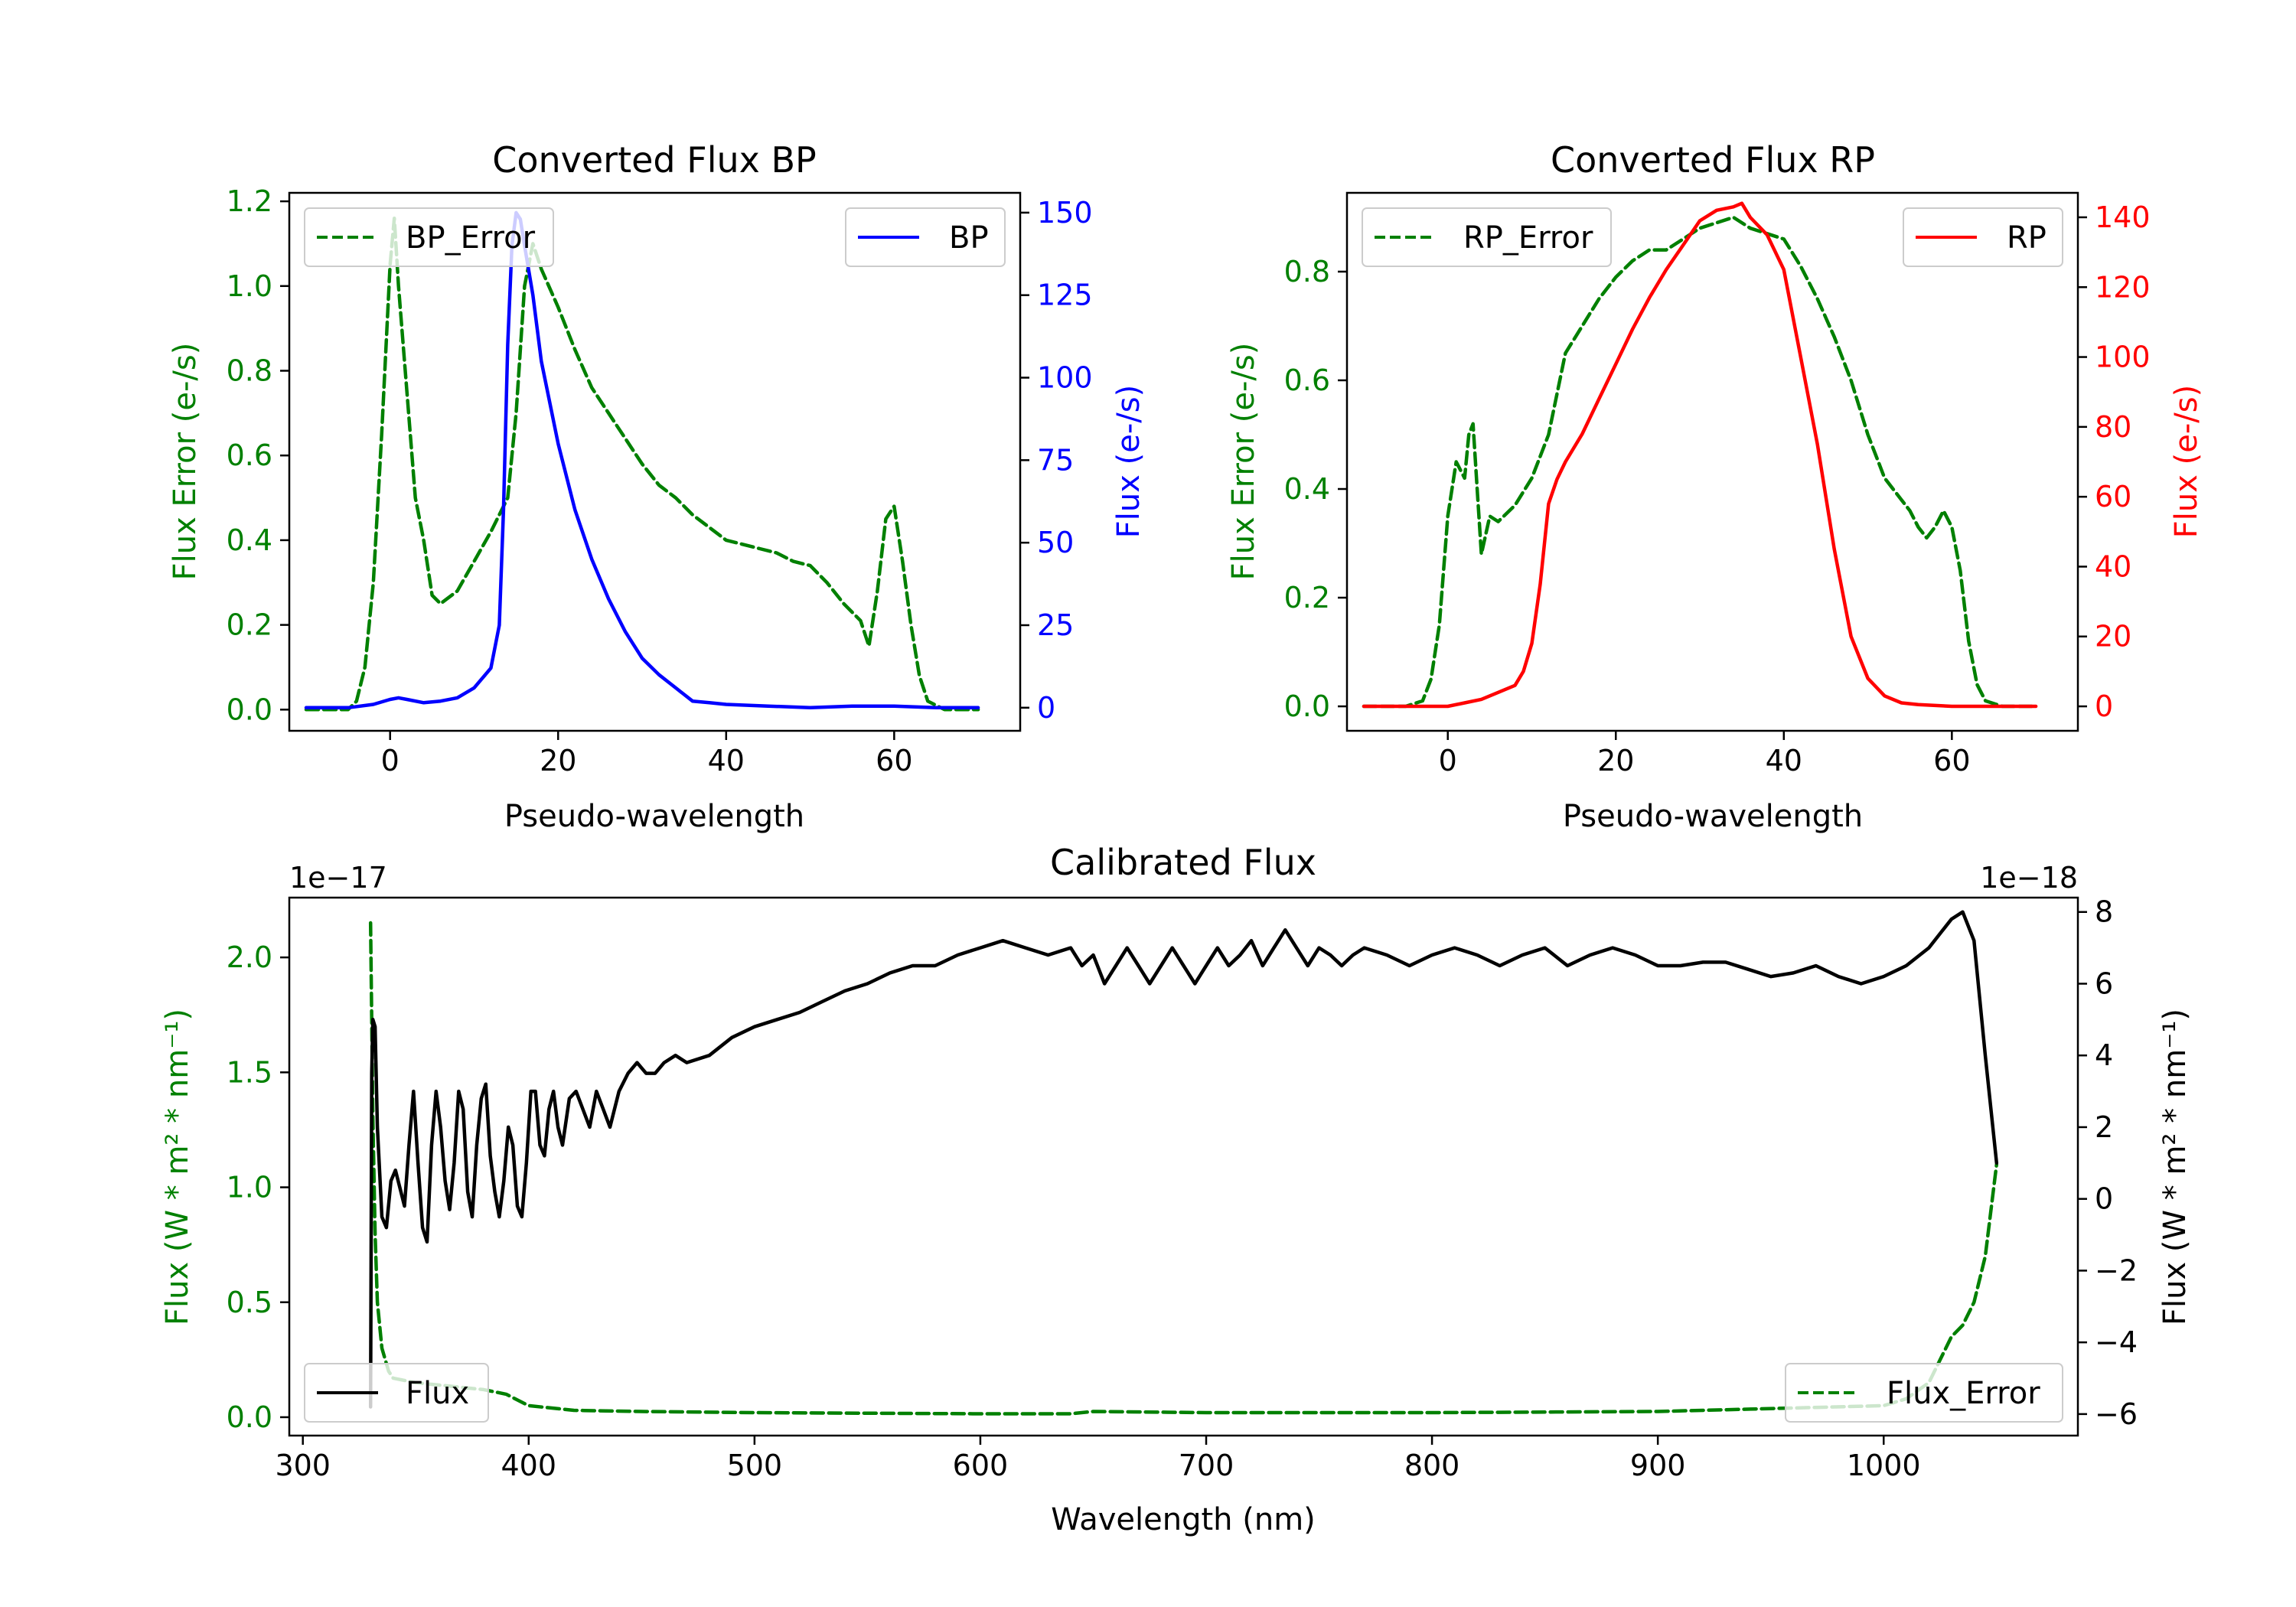 This screenshot has width=2296, height=1607. I want to click on y-right-tick-label: 4, so click(2104, 1055).